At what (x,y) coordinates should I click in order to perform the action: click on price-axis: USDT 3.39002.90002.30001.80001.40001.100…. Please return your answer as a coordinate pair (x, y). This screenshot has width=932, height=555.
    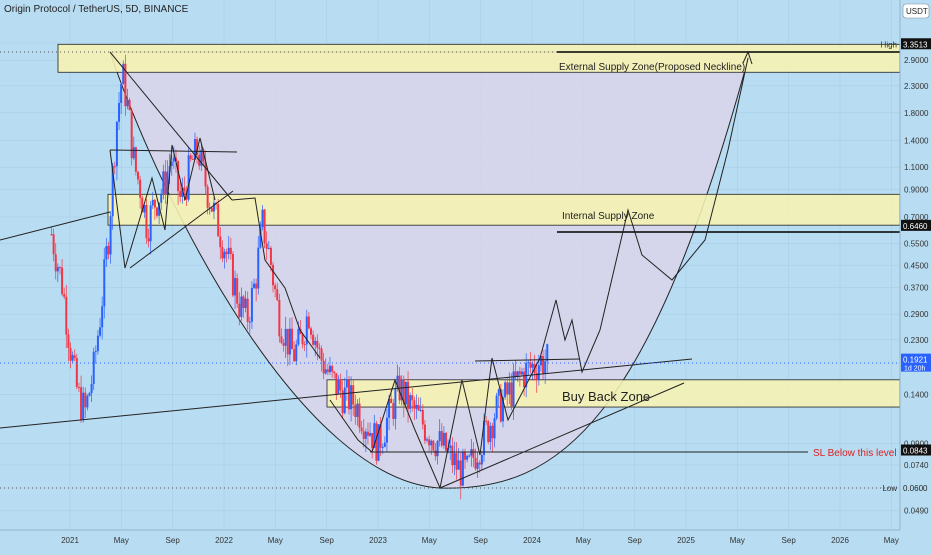
    Looking at the image, I should click on (906, 265).